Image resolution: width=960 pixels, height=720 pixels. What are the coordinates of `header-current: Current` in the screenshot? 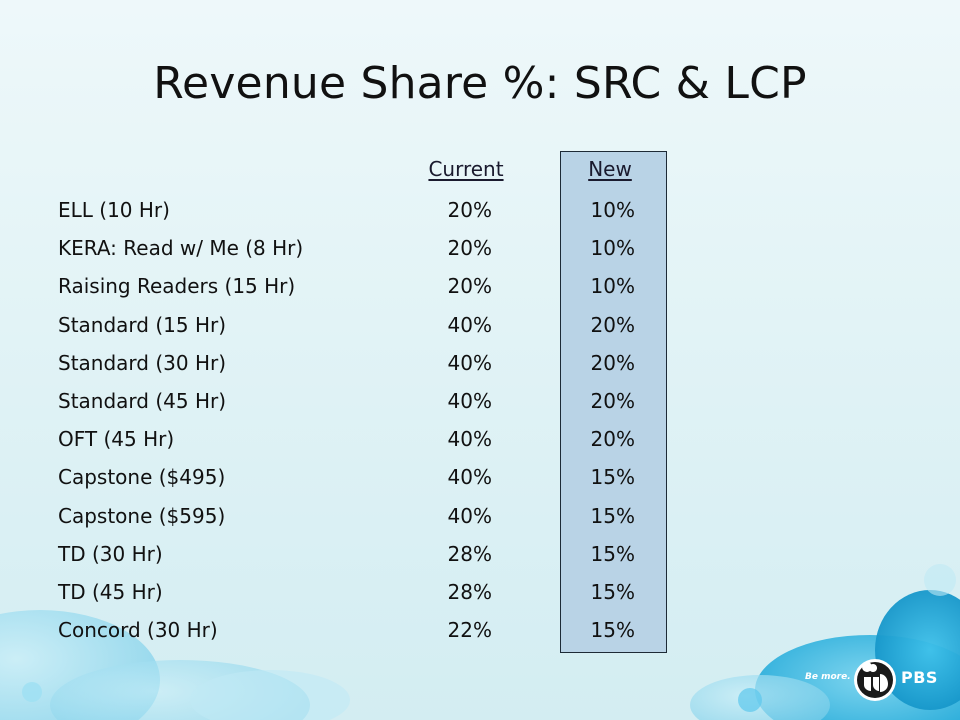 It's located at (466, 169).